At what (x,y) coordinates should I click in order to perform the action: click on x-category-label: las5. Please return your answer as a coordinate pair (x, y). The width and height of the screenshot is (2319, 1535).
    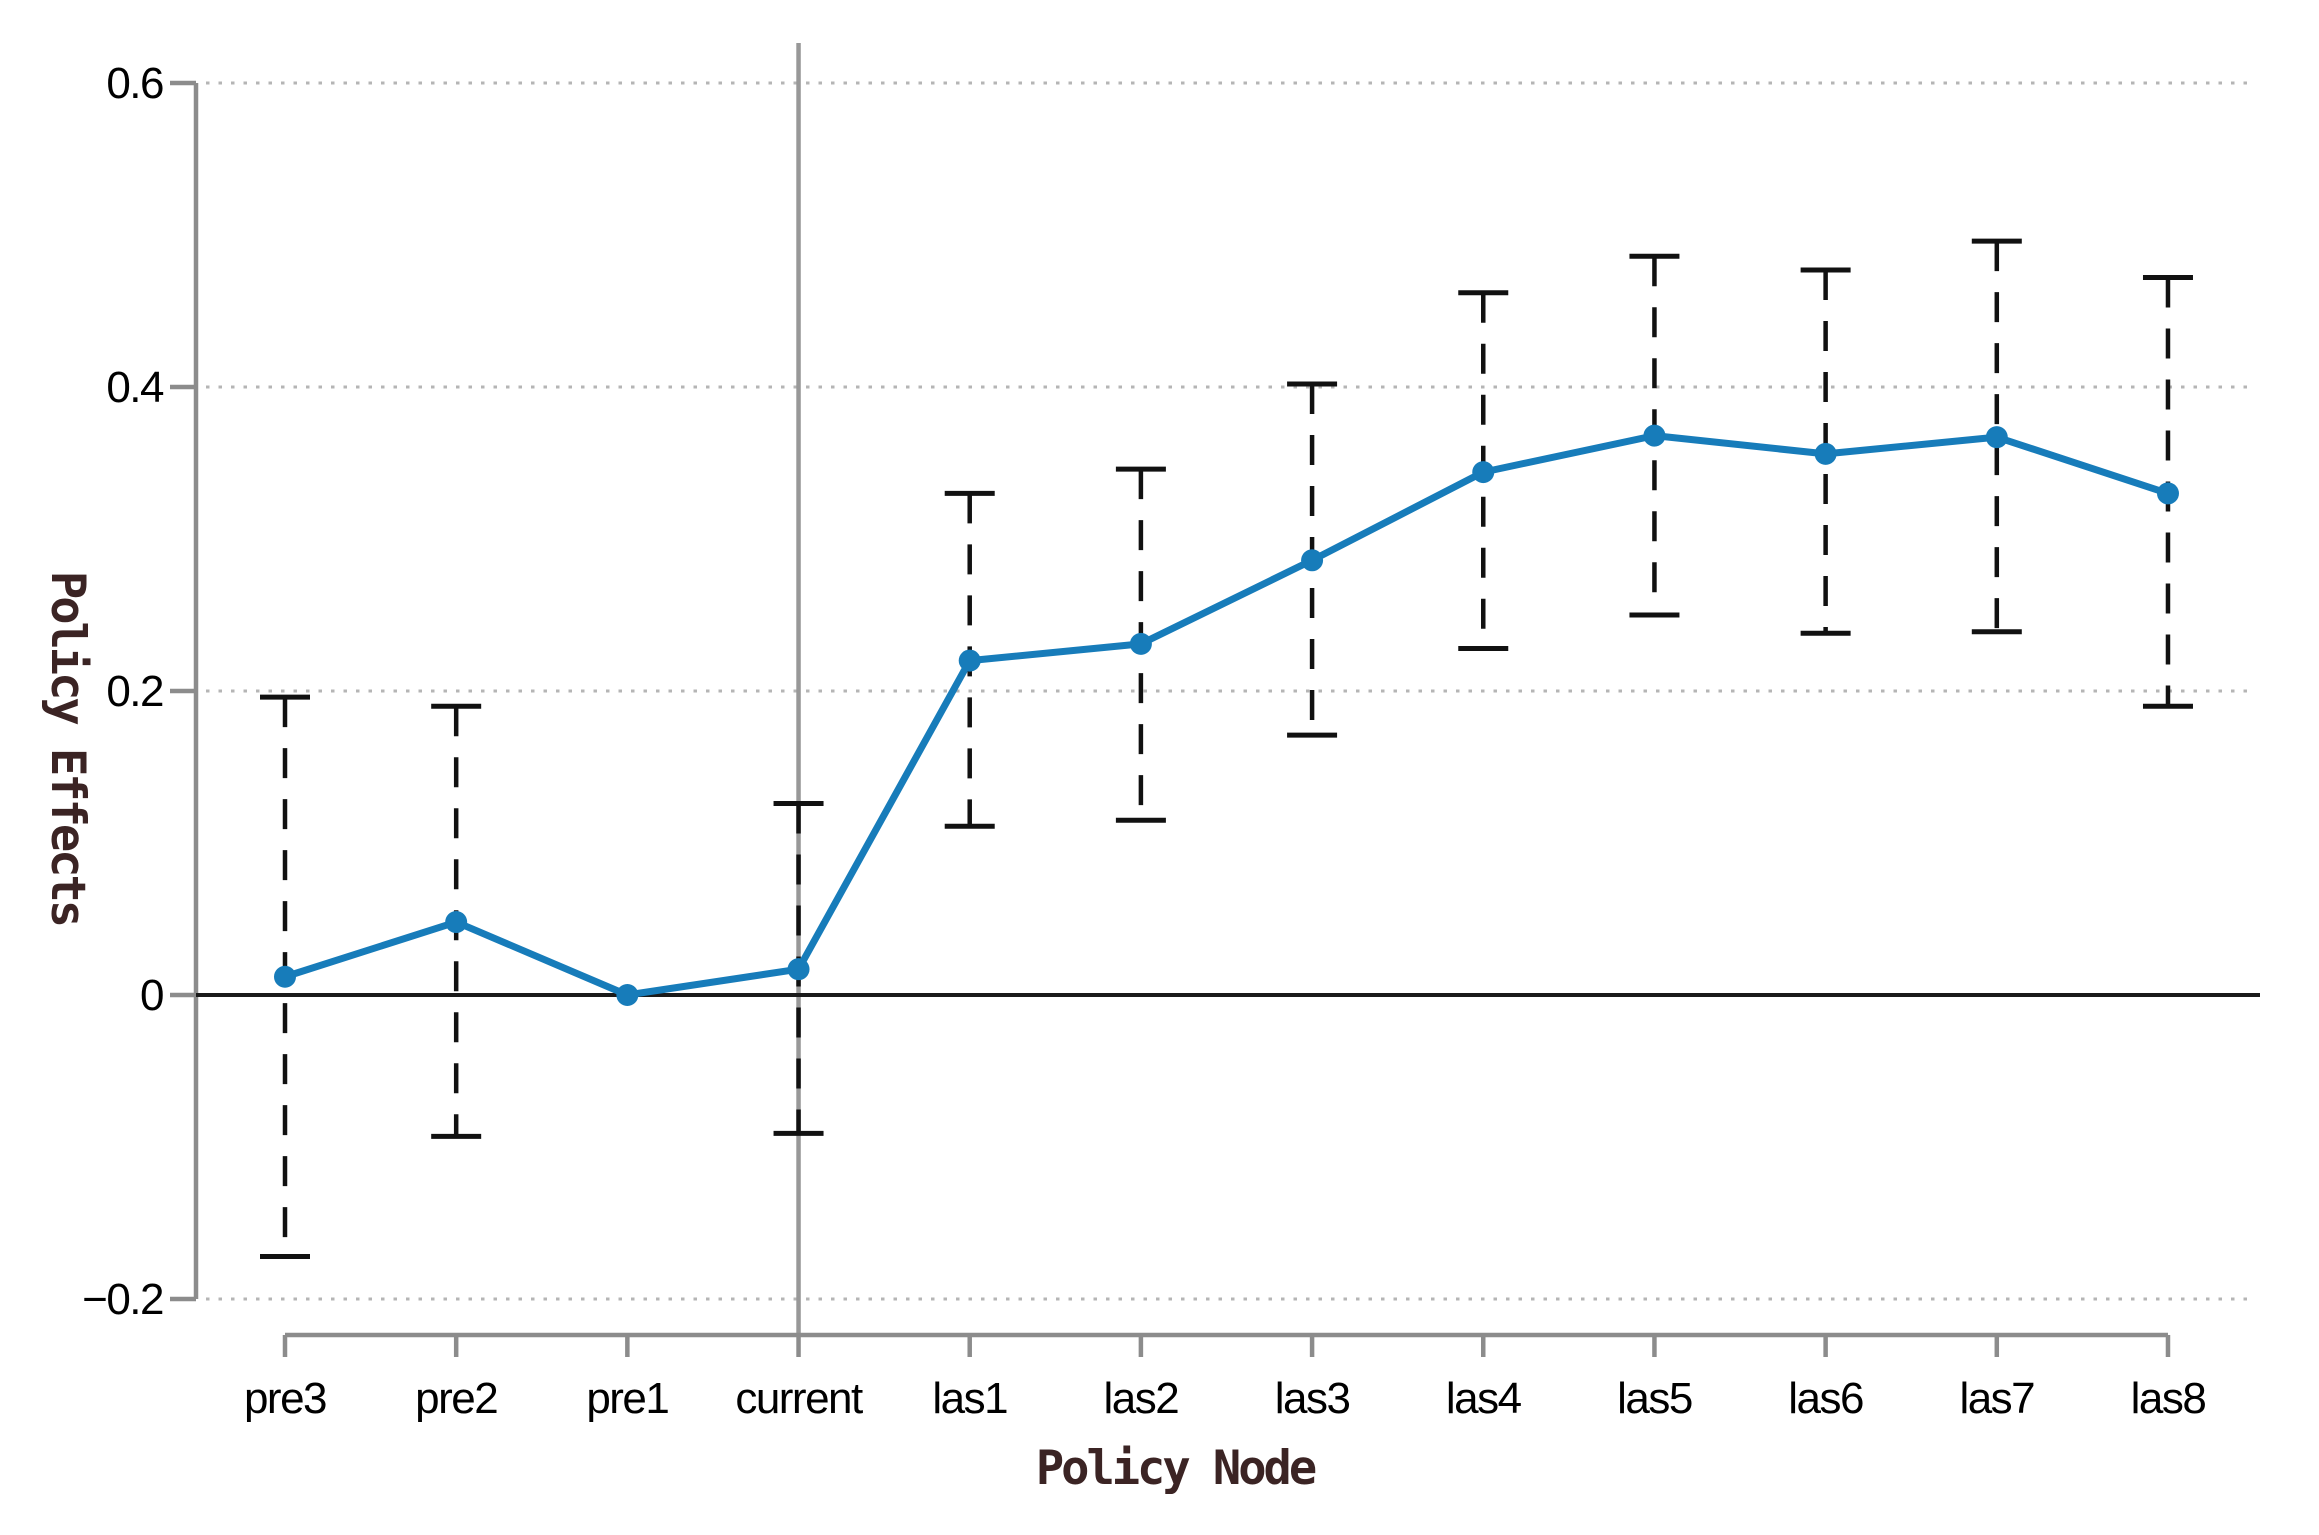
    Looking at the image, I should click on (1654, 1398).